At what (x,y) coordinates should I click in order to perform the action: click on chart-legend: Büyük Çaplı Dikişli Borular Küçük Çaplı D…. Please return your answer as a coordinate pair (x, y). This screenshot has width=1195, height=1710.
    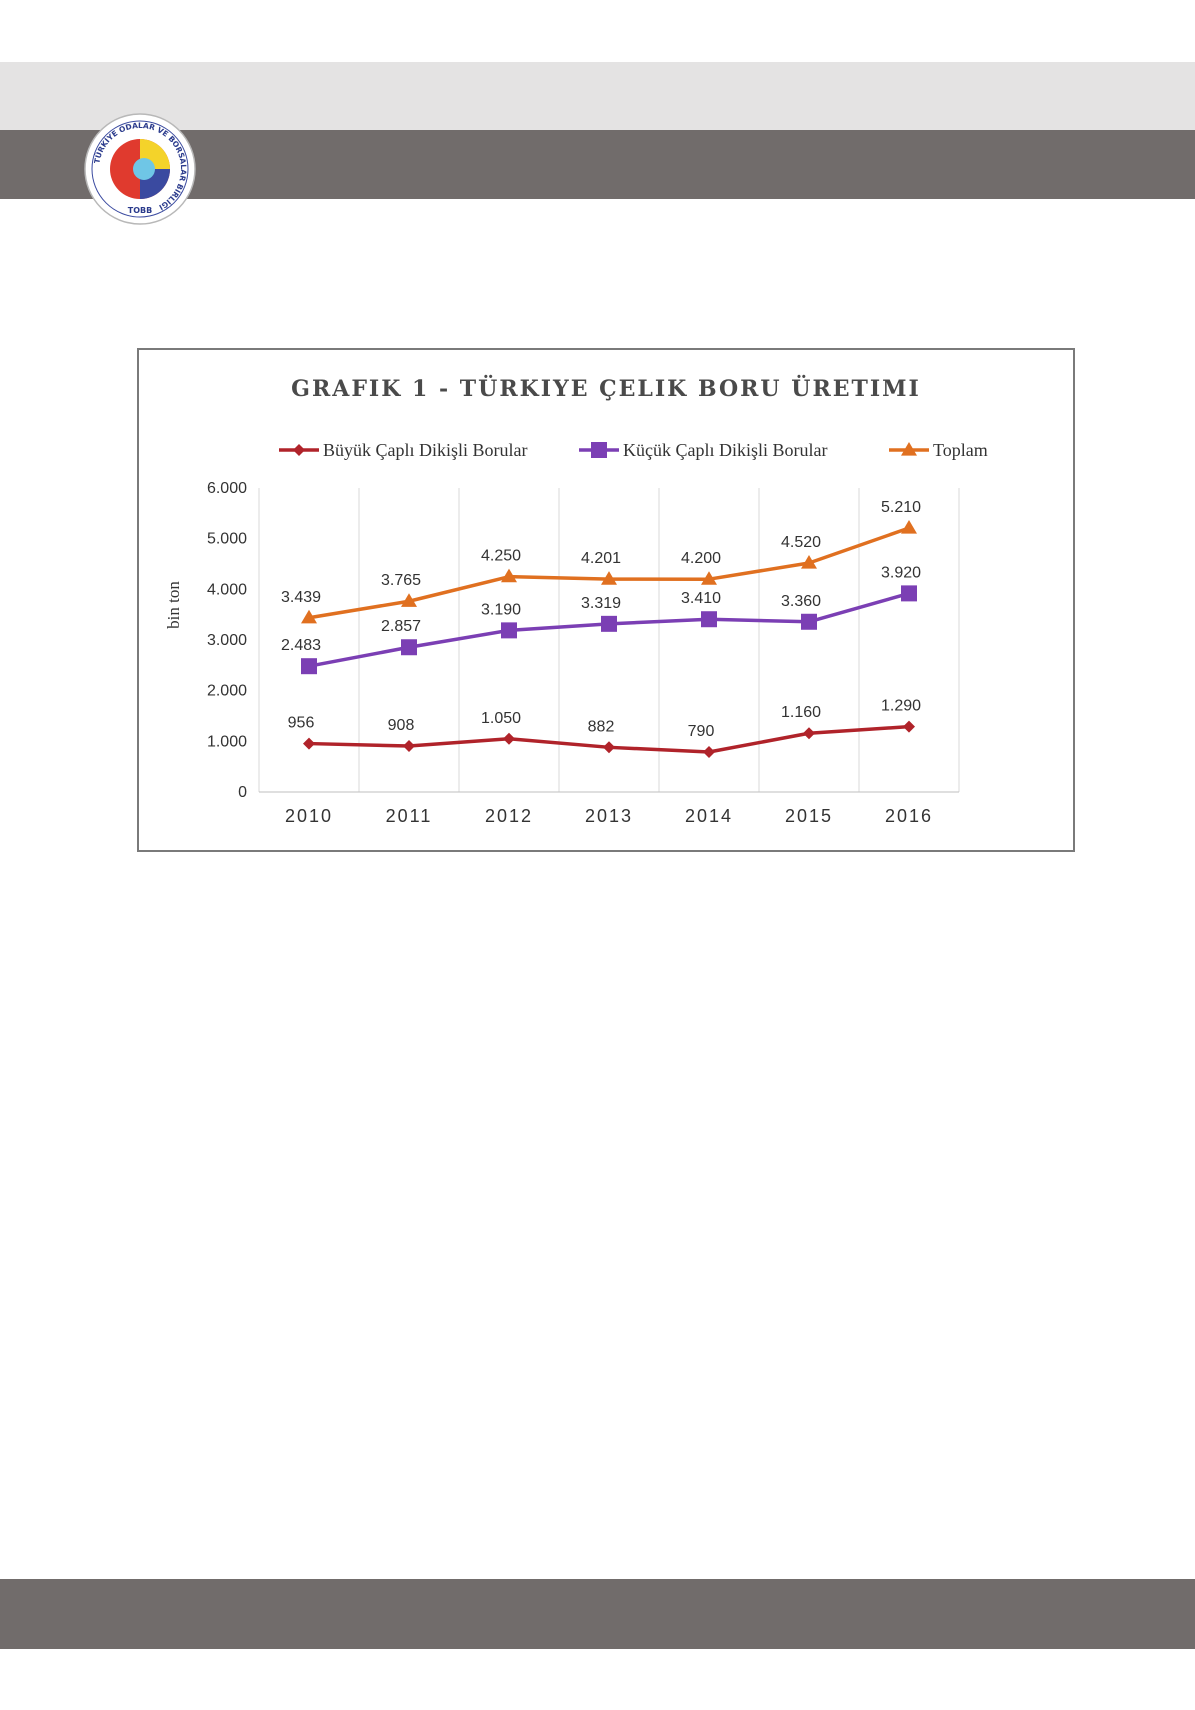
    Looking at the image, I should click on (633, 450).